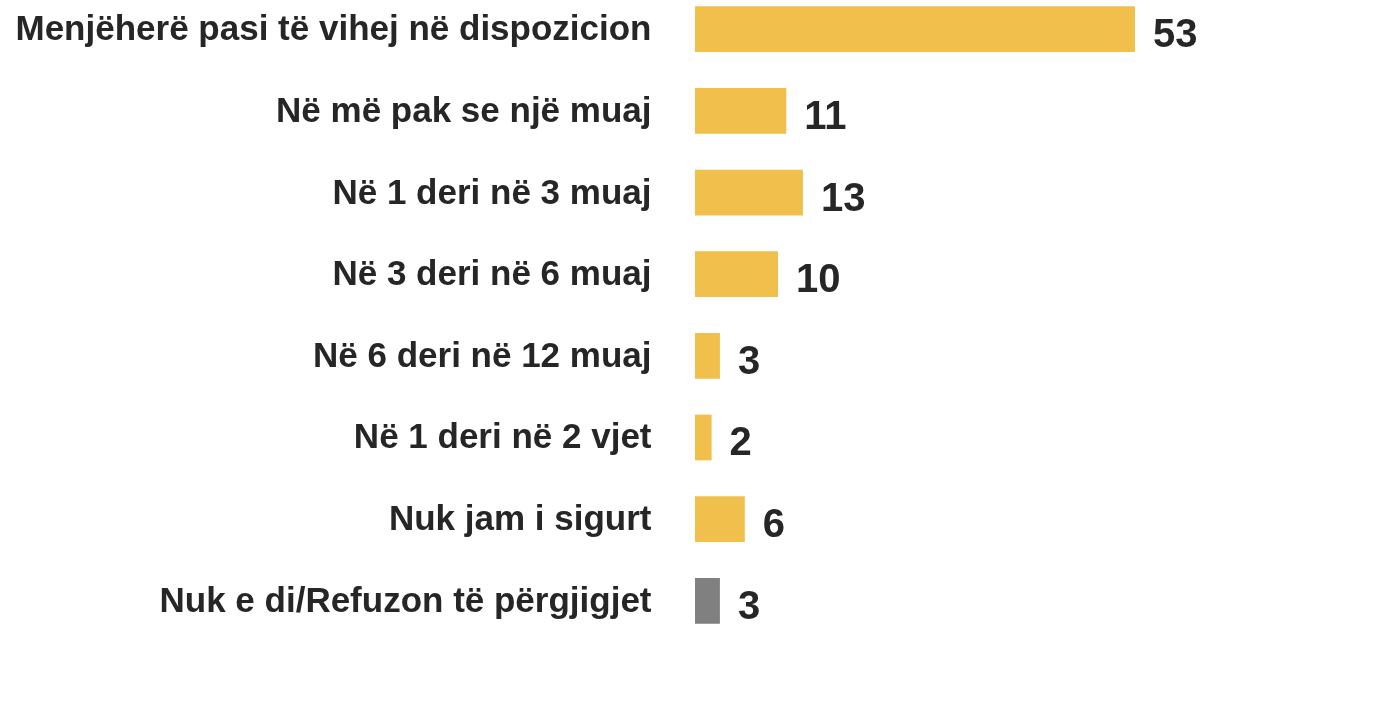  I want to click on data-label: 13, so click(843, 196).